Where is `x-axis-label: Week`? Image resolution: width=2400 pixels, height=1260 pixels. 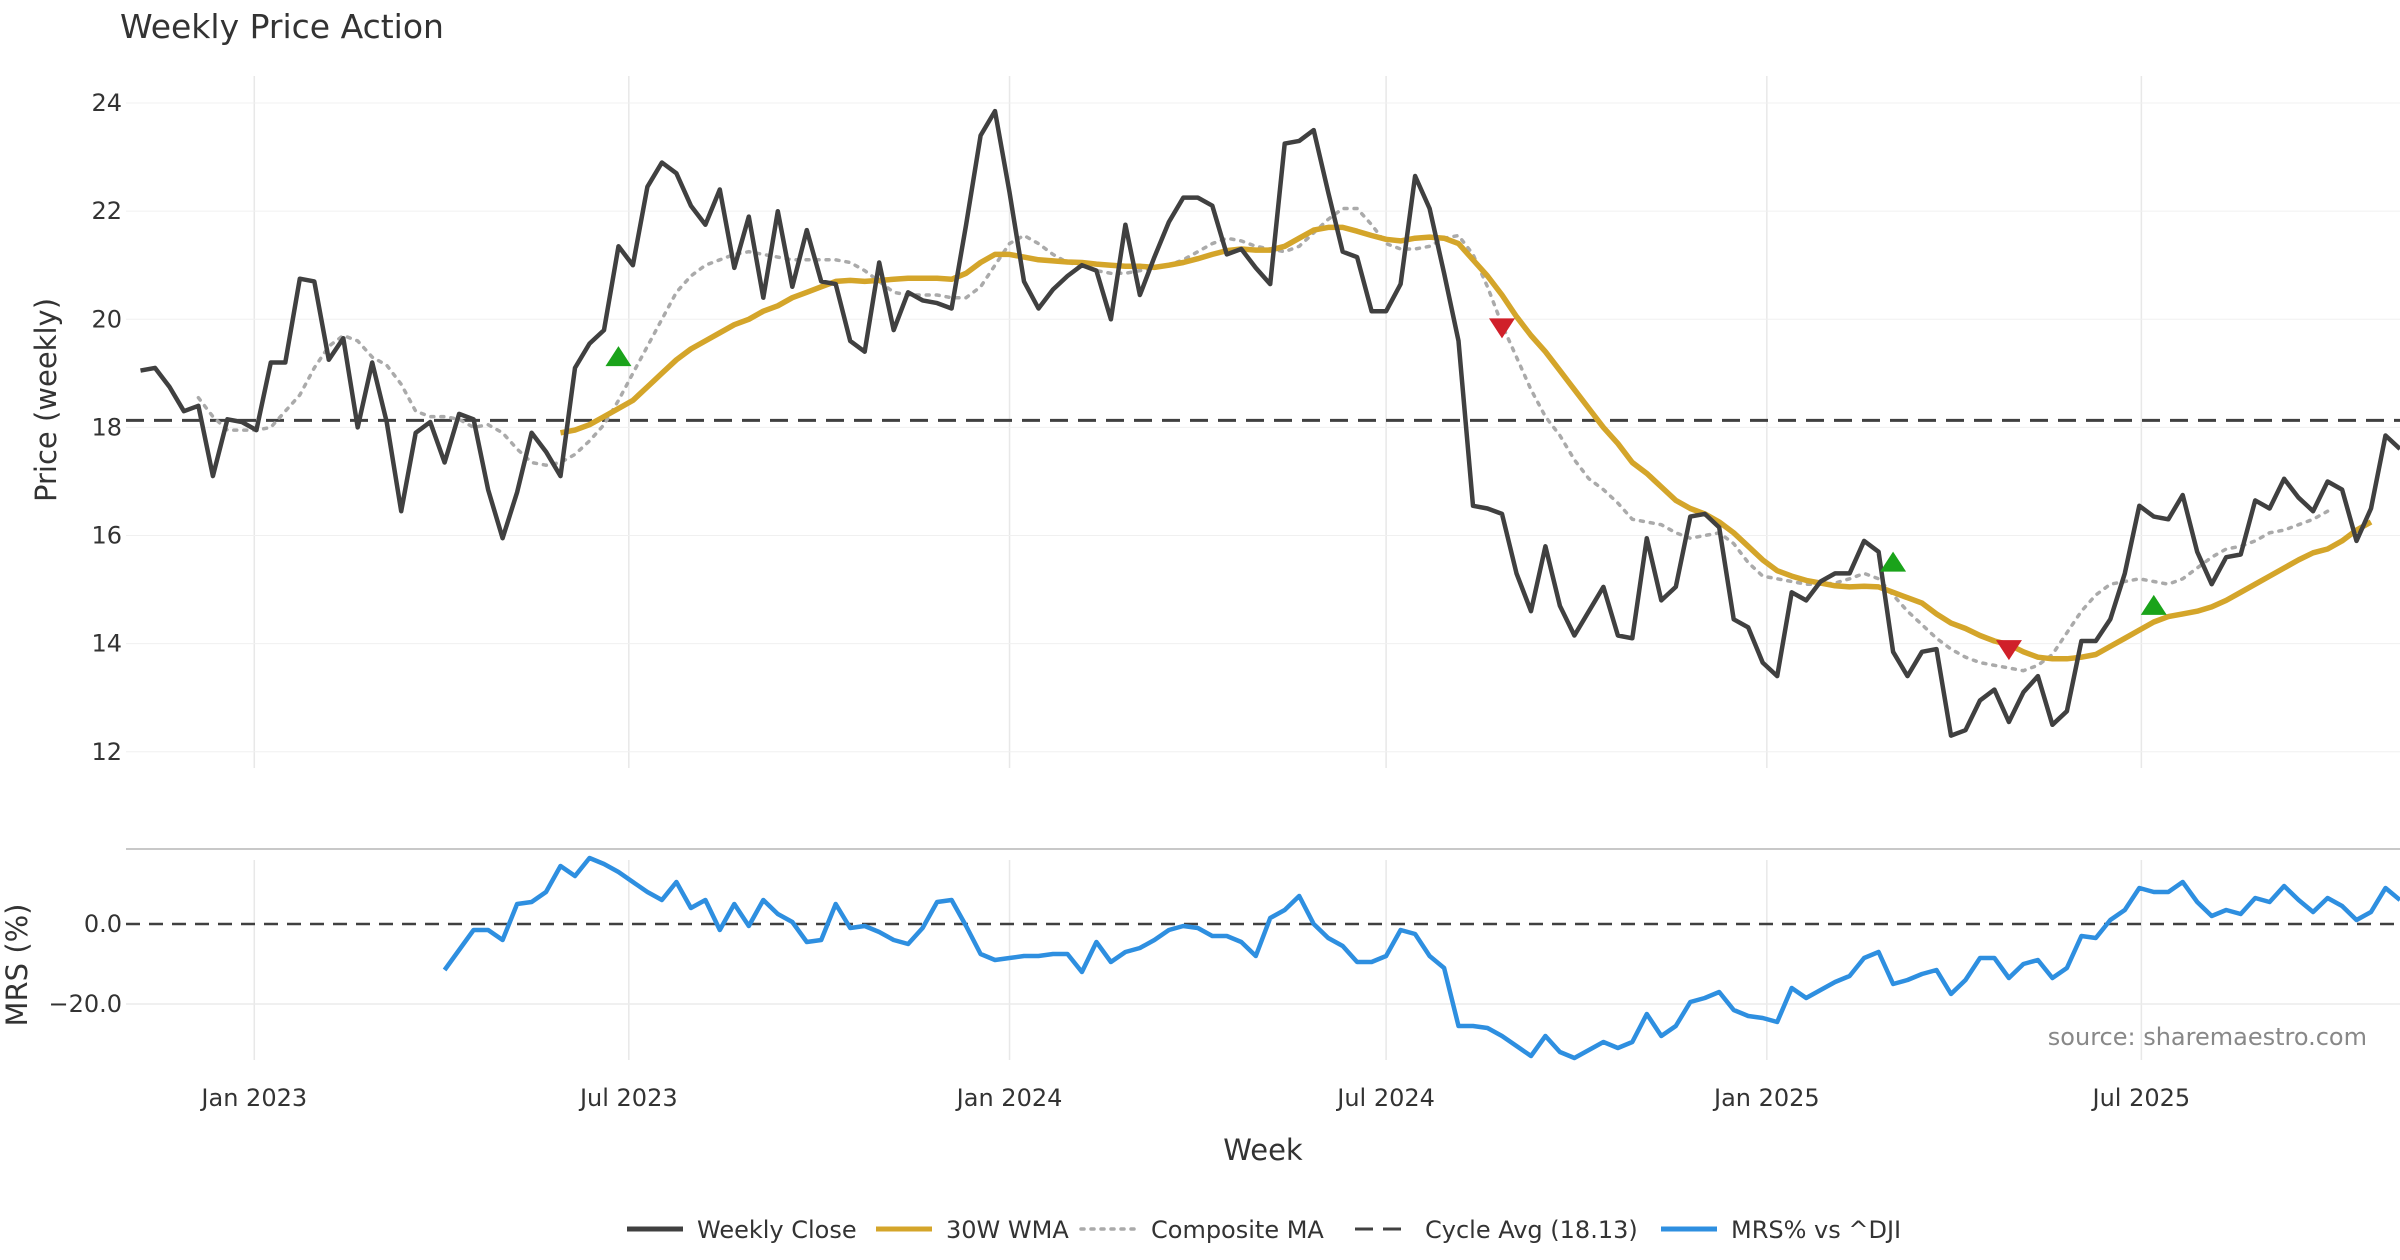 x-axis-label: Week is located at coordinates (1263, 1150).